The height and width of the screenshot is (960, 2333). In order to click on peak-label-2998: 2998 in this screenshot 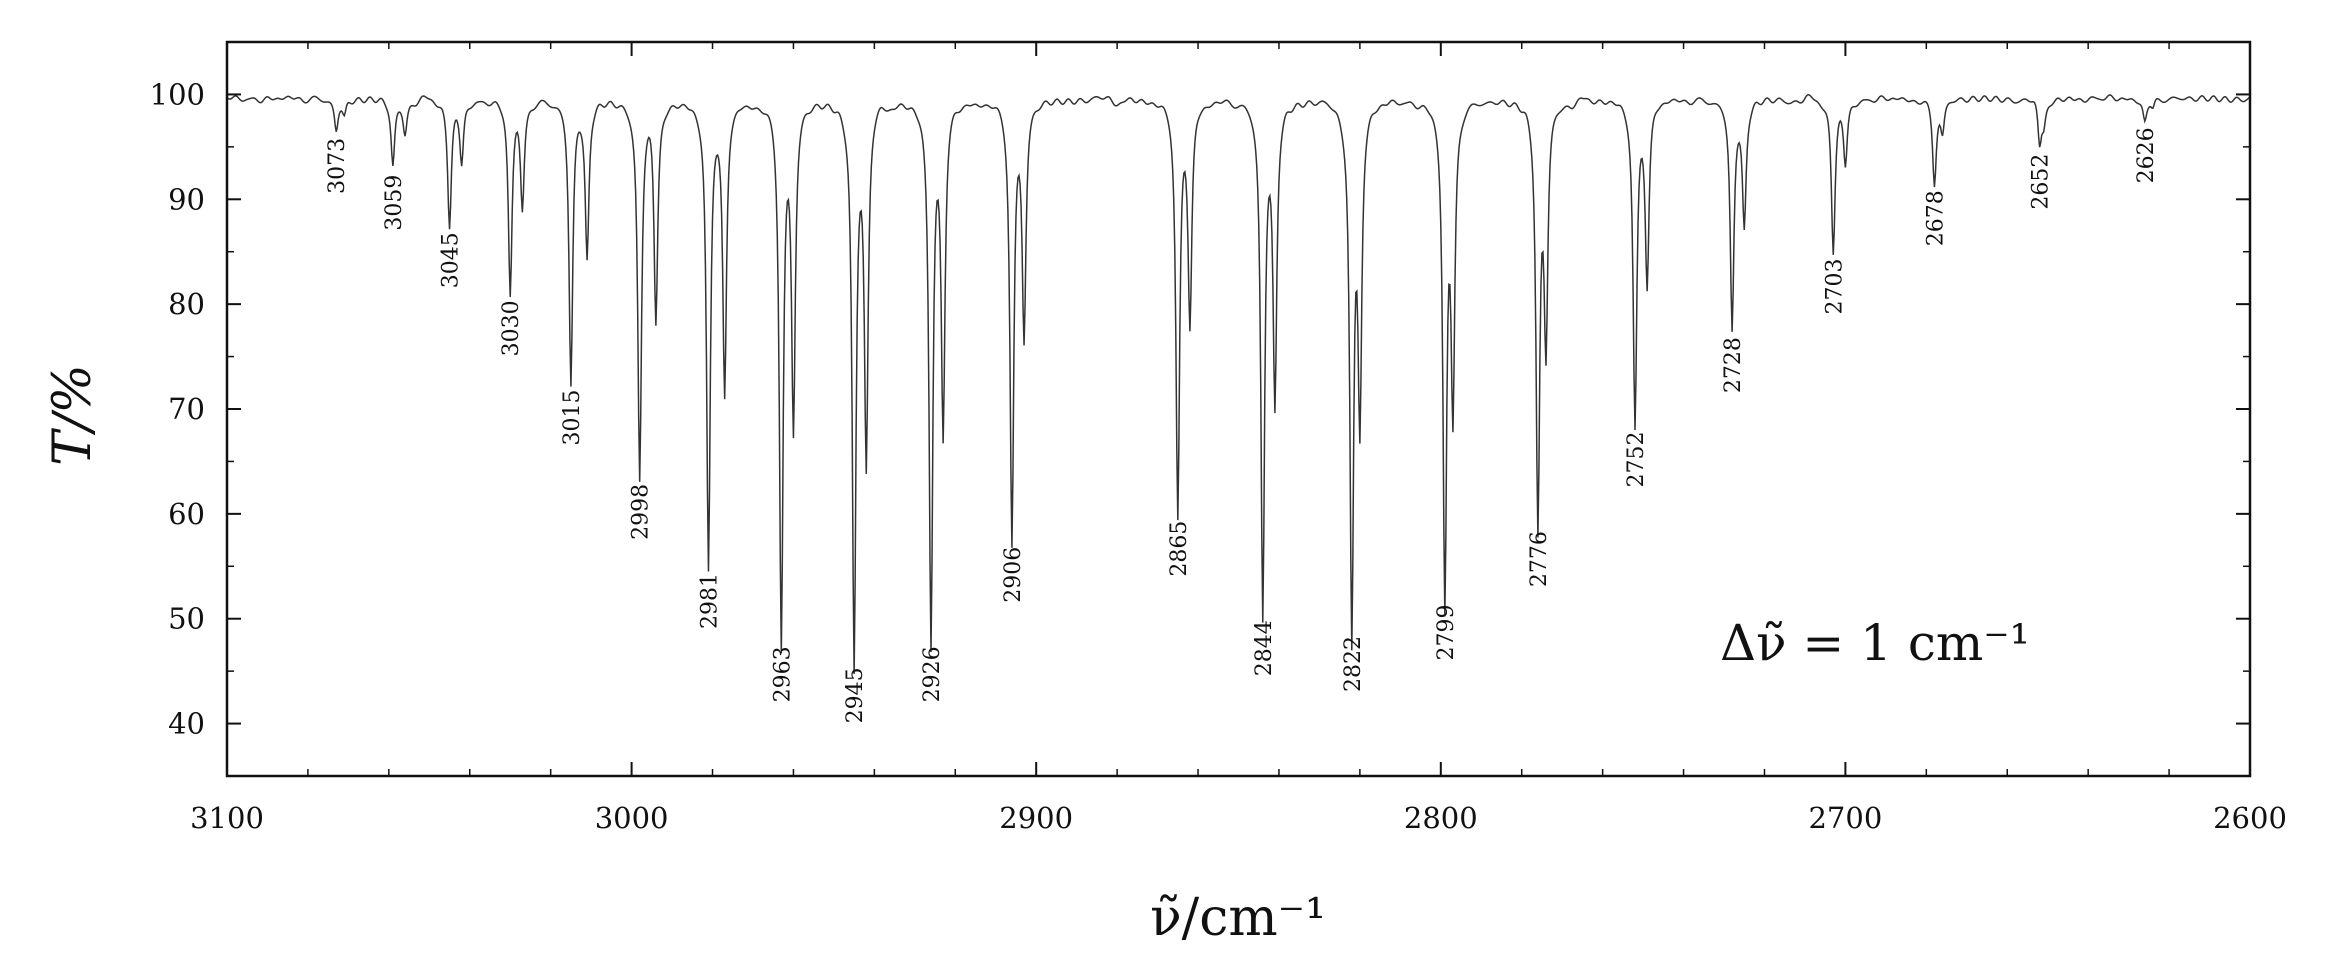, I will do `click(641, 512)`.